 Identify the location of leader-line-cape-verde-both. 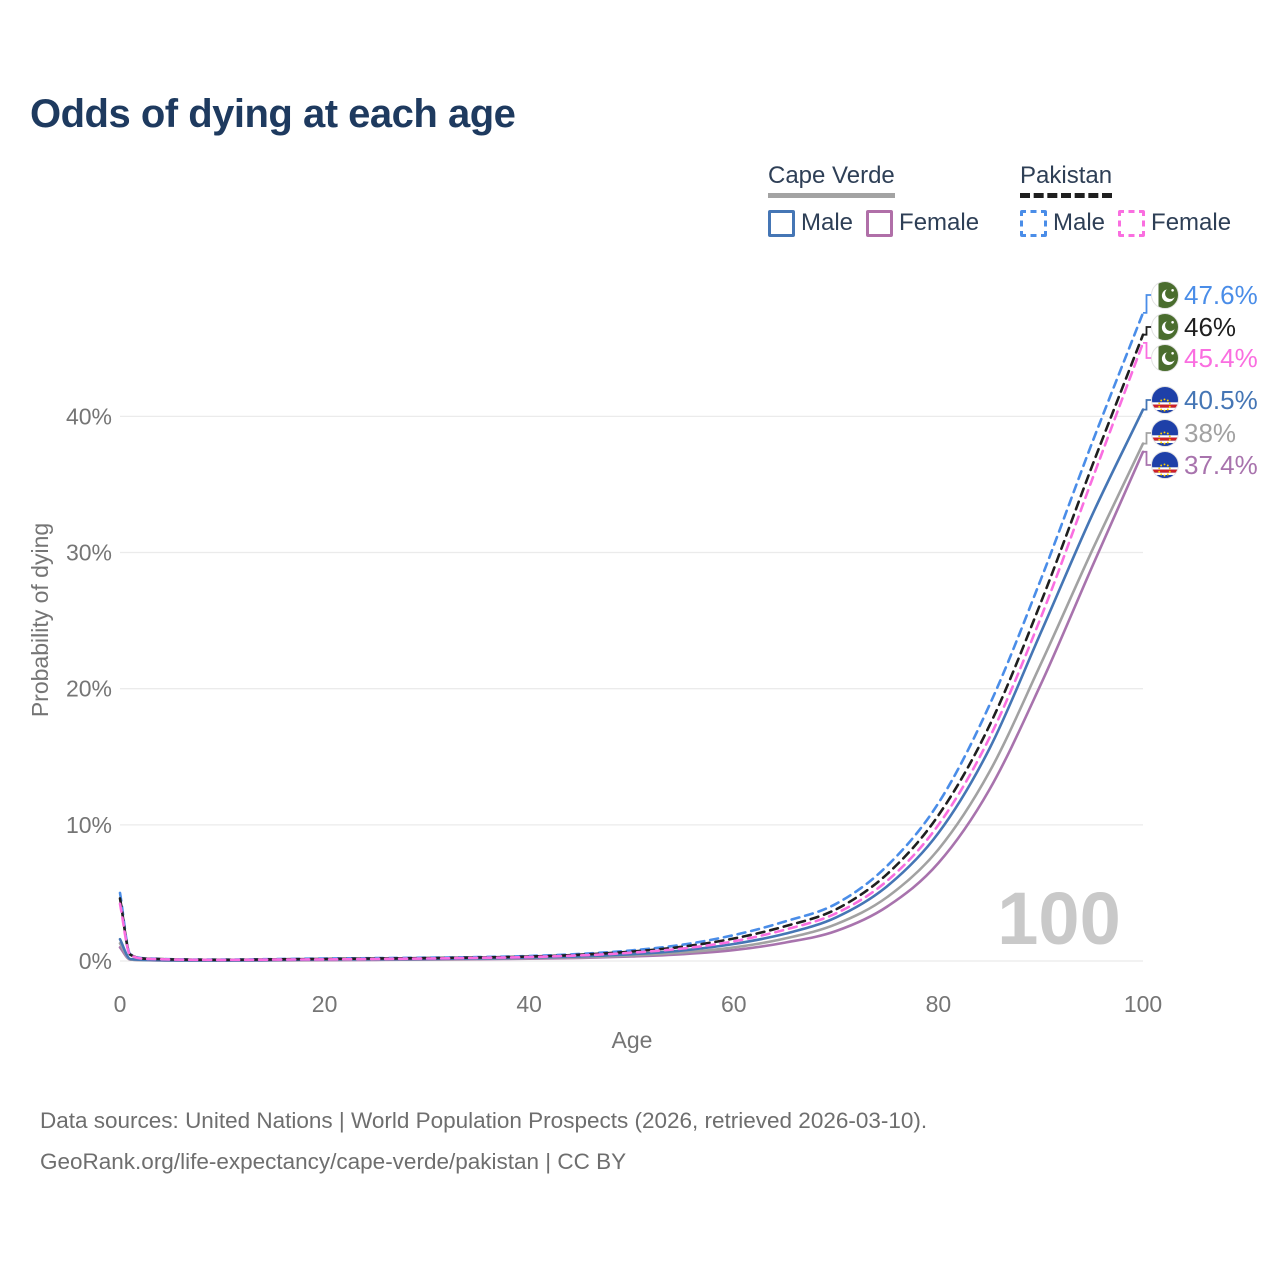
(1147, 438).